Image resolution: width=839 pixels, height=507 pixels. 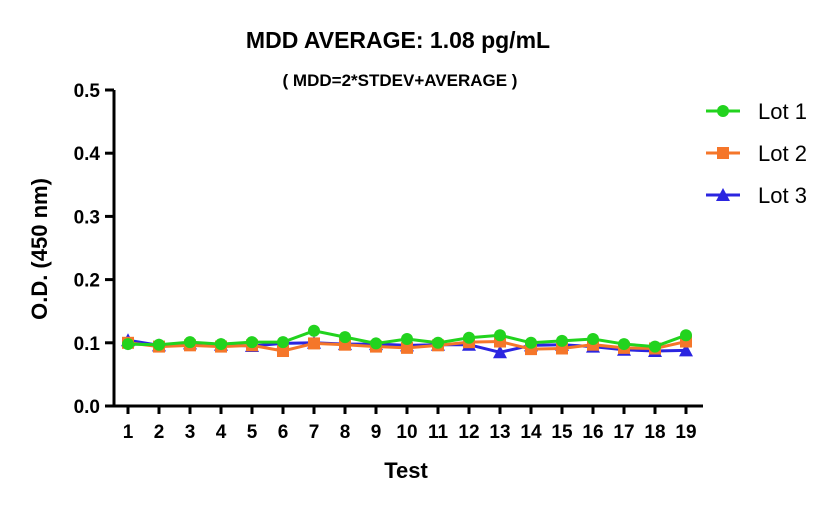 What do you see at coordinates (623, 432) in the screenshot?
I see `x-tick-label: 17` at bounding box center [623, 432].